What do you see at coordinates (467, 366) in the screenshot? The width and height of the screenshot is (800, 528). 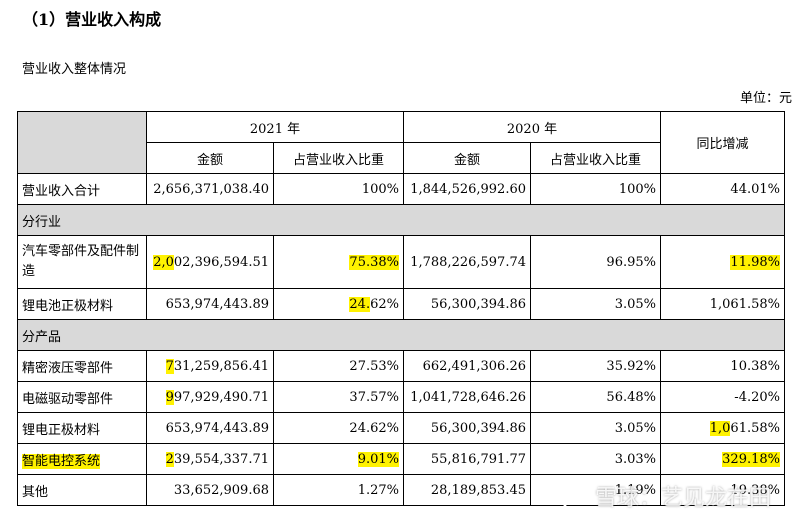 I see `cell-amount-2020: 662,491,306.26` at bounding box center [467, 366].